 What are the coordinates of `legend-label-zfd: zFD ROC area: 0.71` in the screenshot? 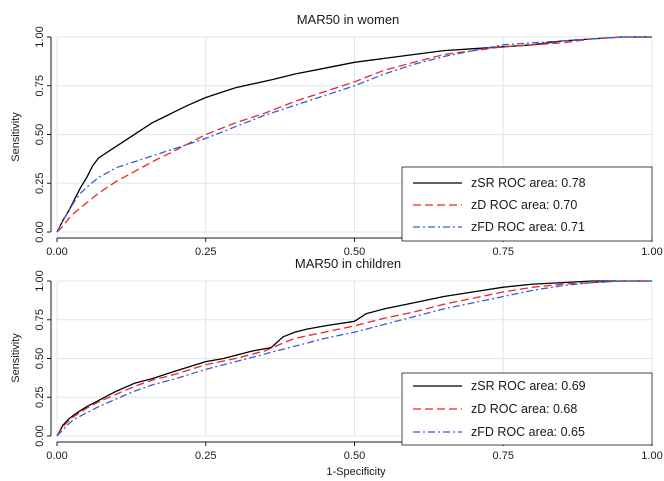 It's located at (528, 227).